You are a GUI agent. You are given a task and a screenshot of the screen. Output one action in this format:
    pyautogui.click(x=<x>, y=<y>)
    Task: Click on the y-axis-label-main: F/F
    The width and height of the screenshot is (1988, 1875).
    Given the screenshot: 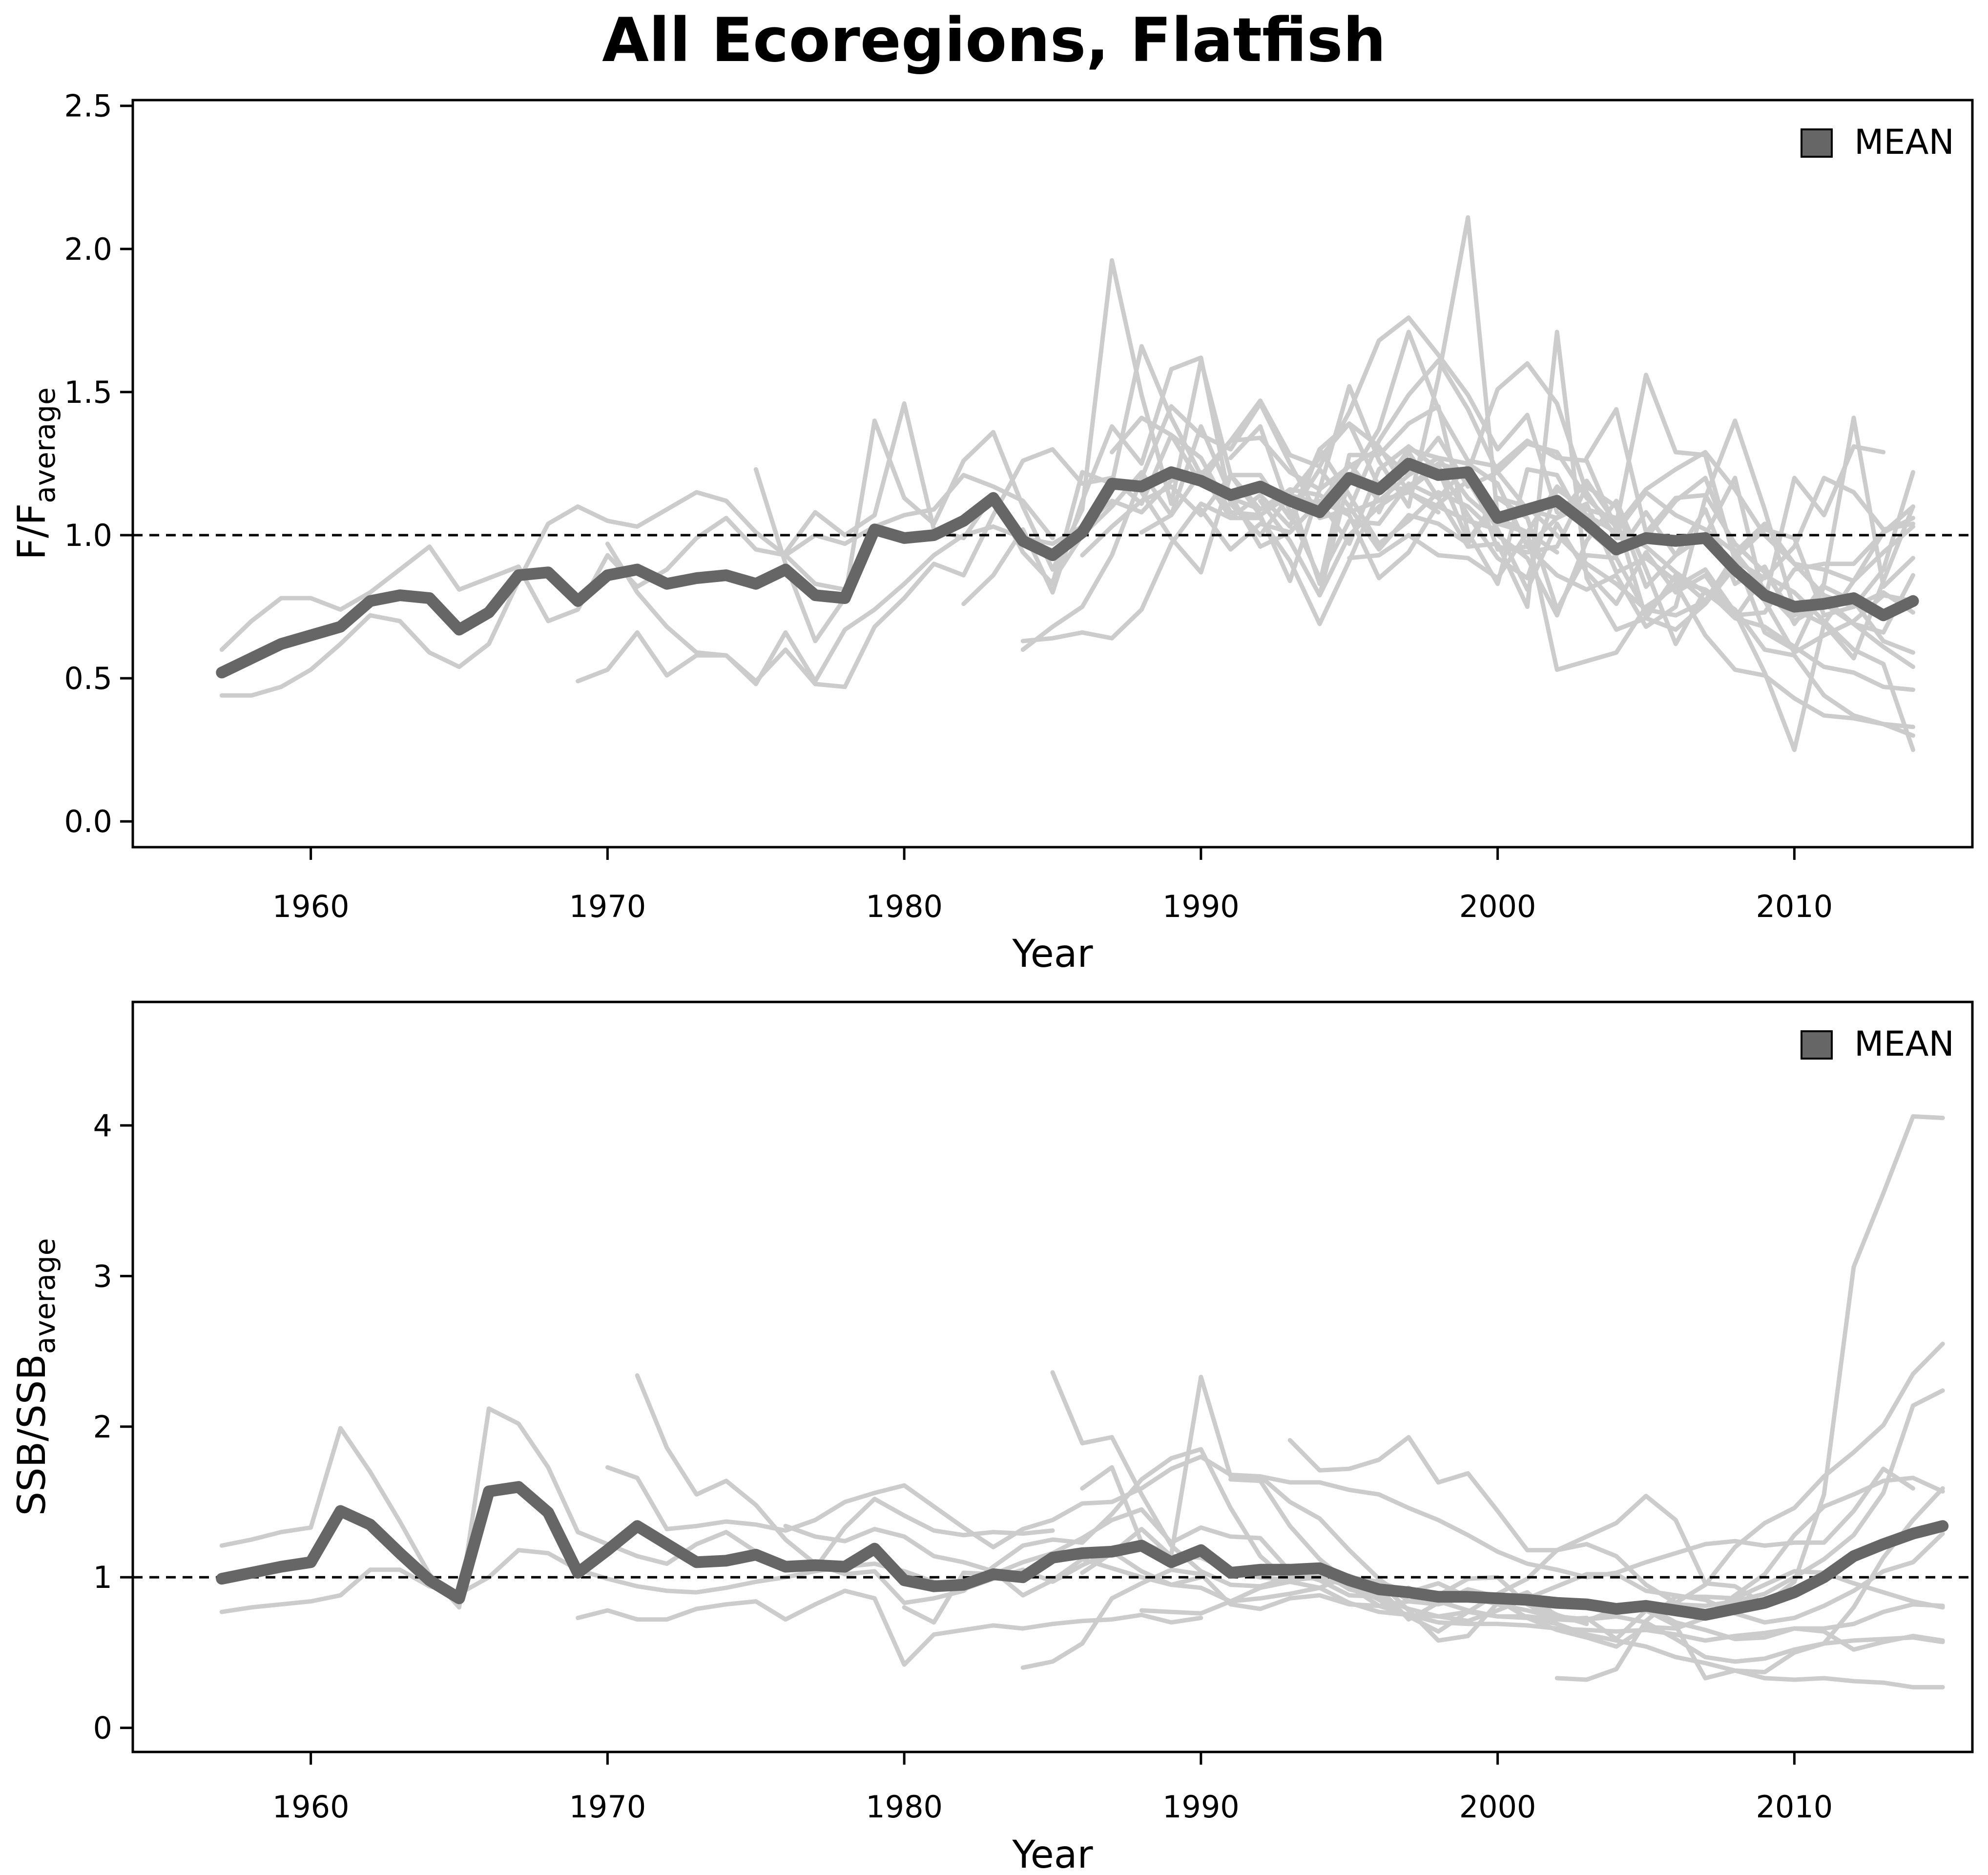 What is the action you would take?
    pyautogui.click(x=32, y=531)
    